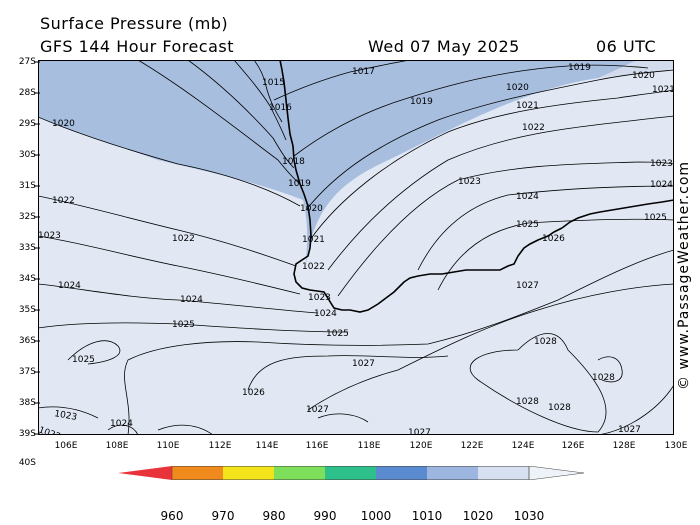 The width and height of the screenshot is (700, 525). I want to click on lat-label: 29S, so click(27, 124).